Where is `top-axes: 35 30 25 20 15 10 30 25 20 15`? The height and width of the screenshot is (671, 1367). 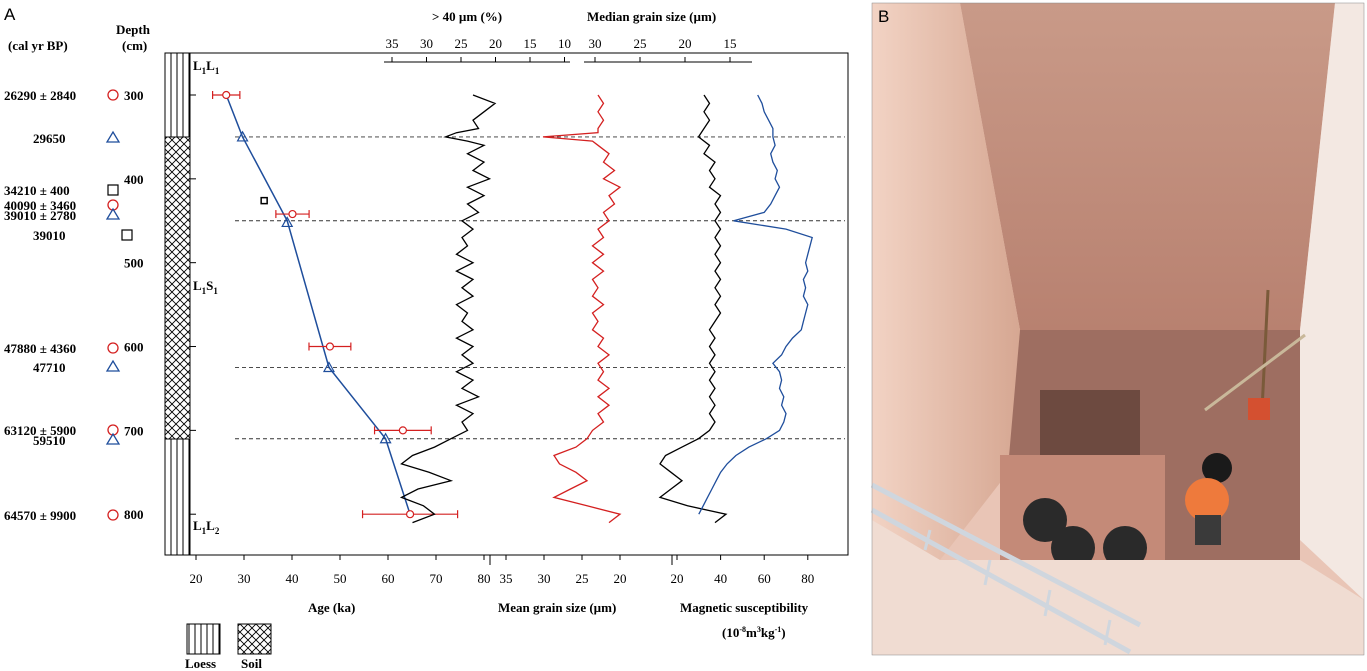 top-axes: 35 30 25 20 15 10 30 25 20 15 is located at coordinates (568, 49).